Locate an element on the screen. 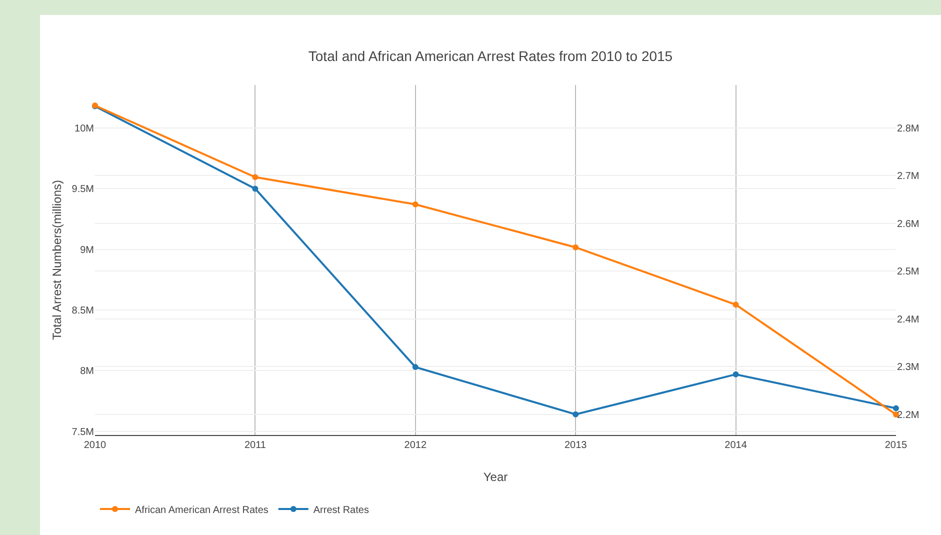  y2-tick-label: 2.2M is located at coordinates (908, 415).